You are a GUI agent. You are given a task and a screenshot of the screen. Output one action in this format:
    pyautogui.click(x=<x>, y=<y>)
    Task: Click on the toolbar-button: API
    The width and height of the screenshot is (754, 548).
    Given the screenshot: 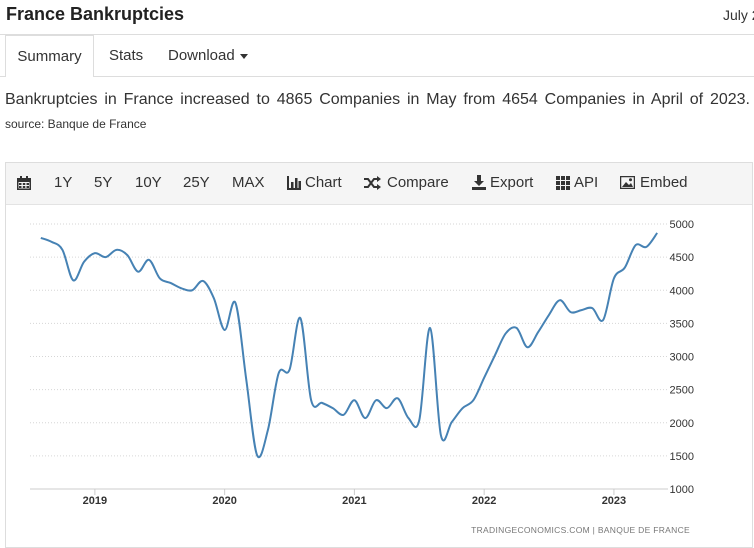 What is the action you would take?
    pyautogui.click(x=586, y=182)
    